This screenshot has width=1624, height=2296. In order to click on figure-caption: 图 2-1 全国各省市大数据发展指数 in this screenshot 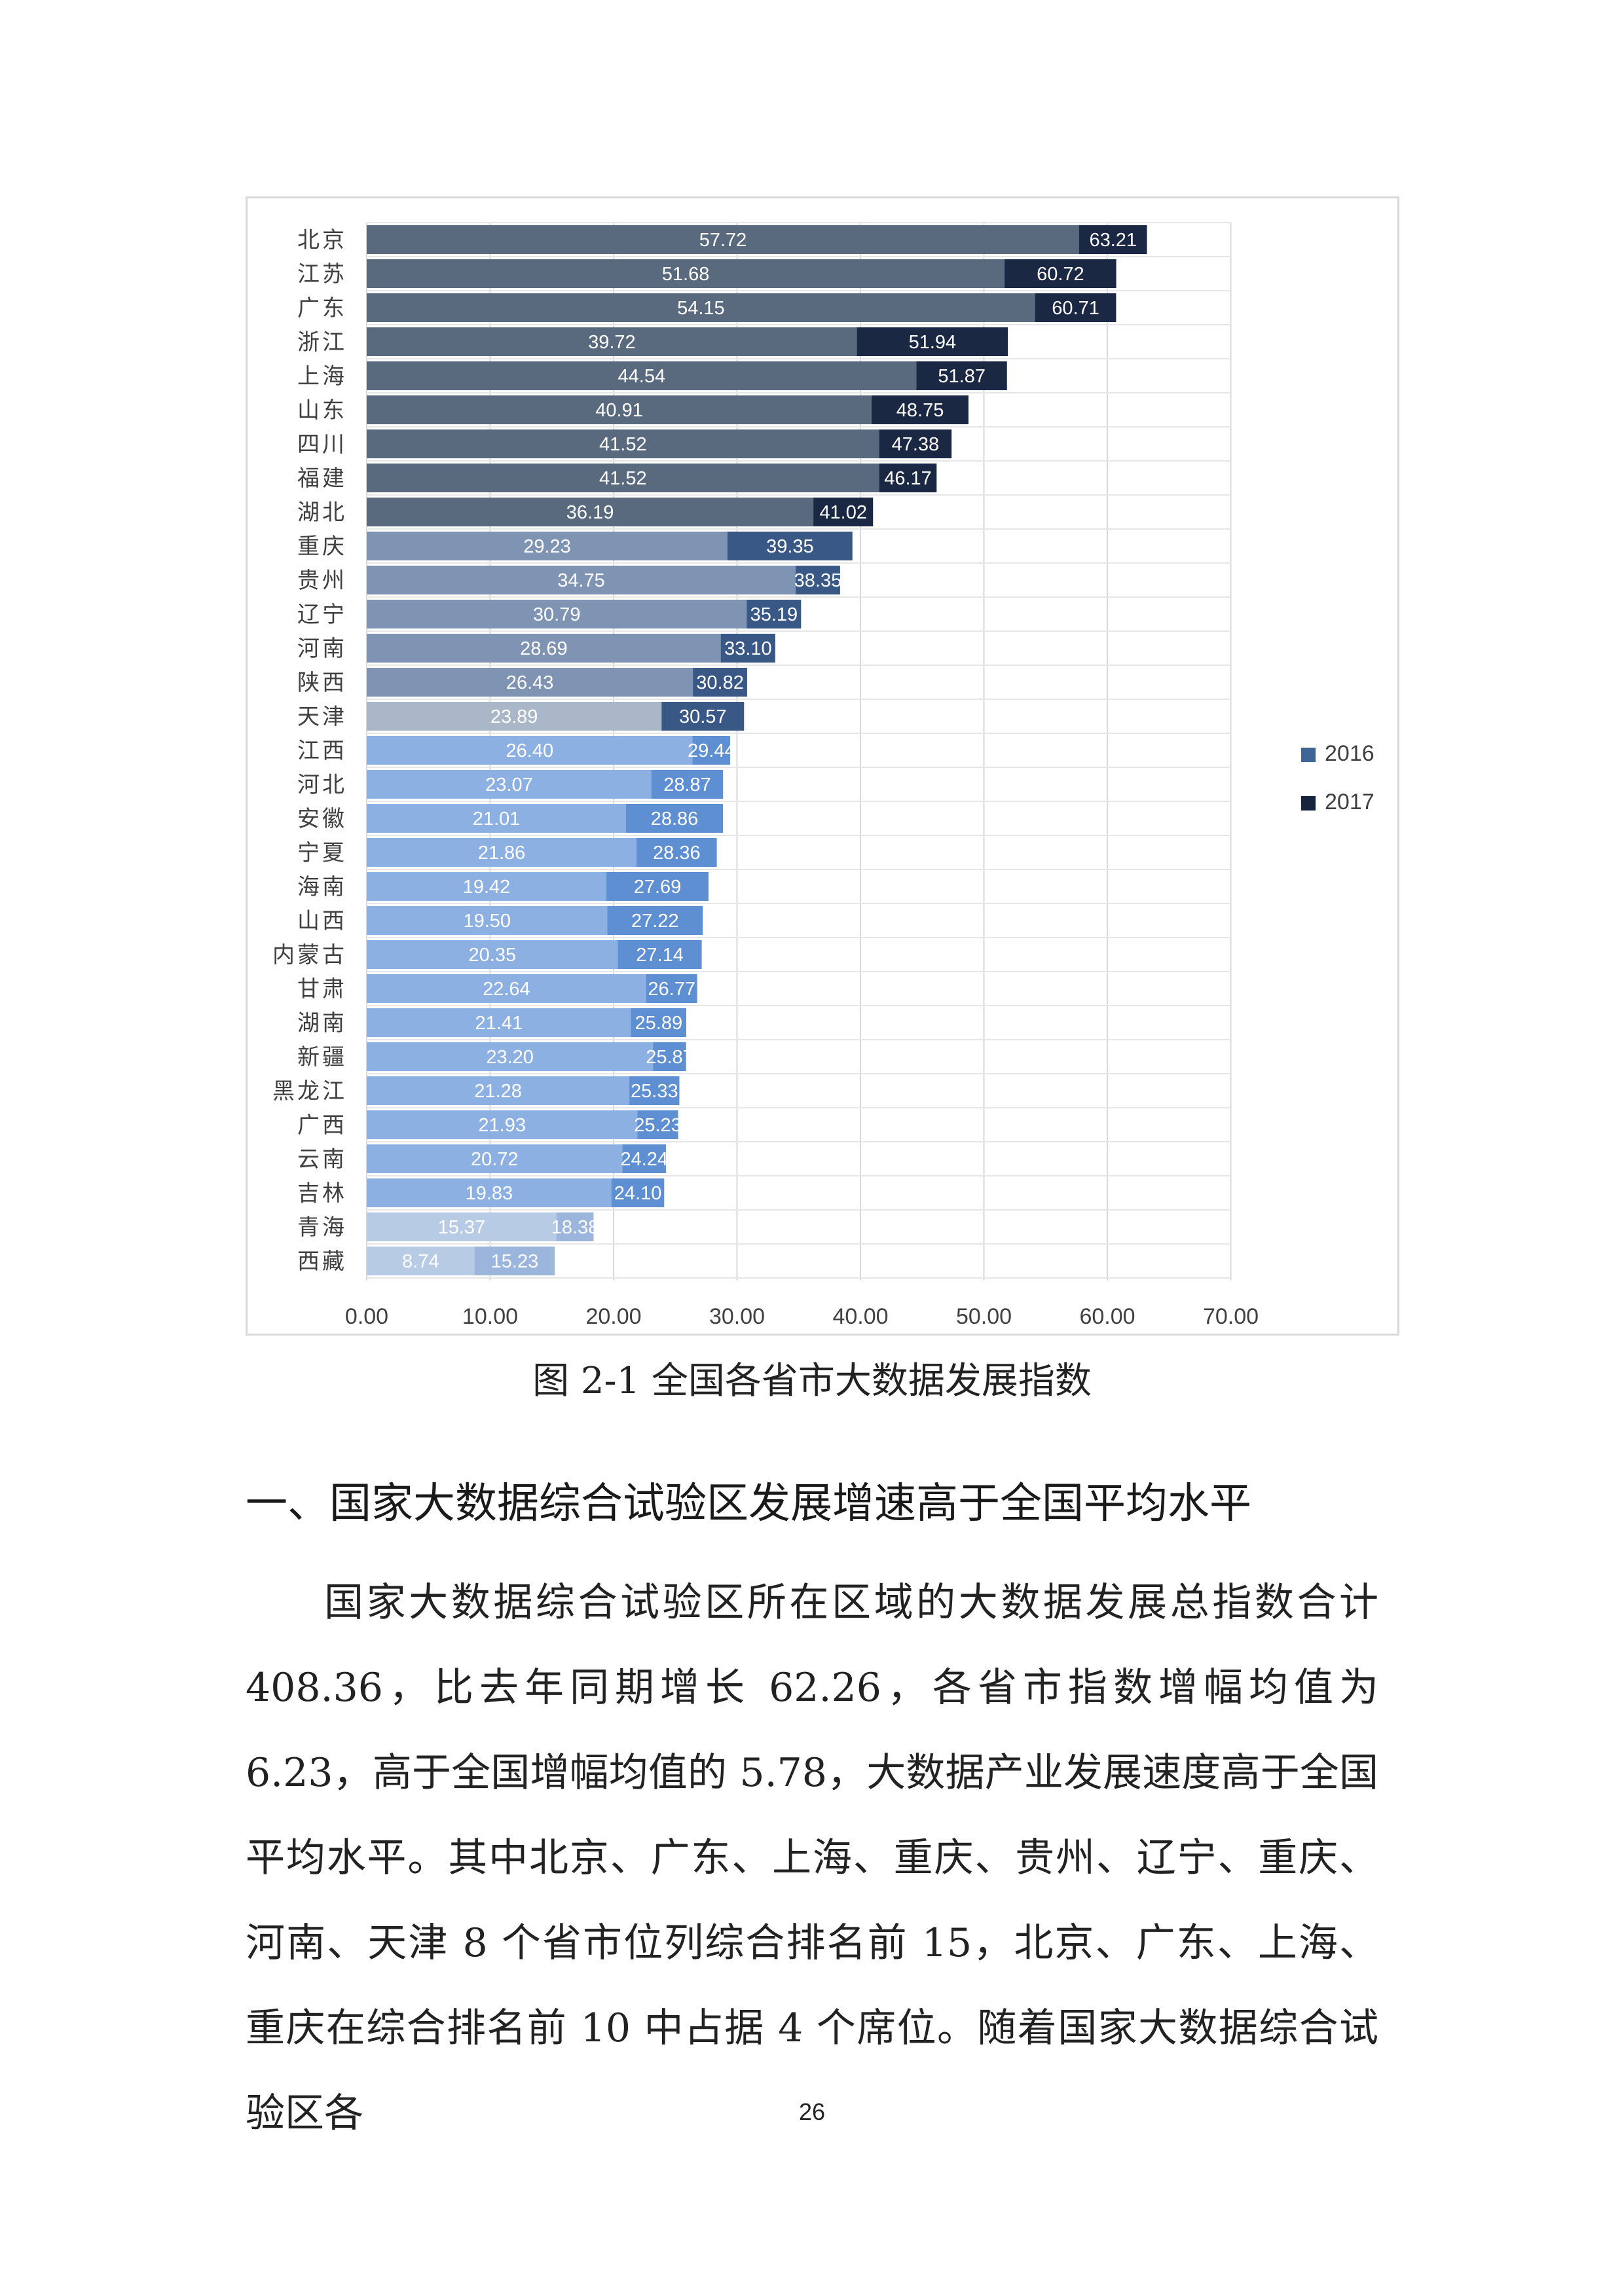, I will do `click(812, 1381)`.